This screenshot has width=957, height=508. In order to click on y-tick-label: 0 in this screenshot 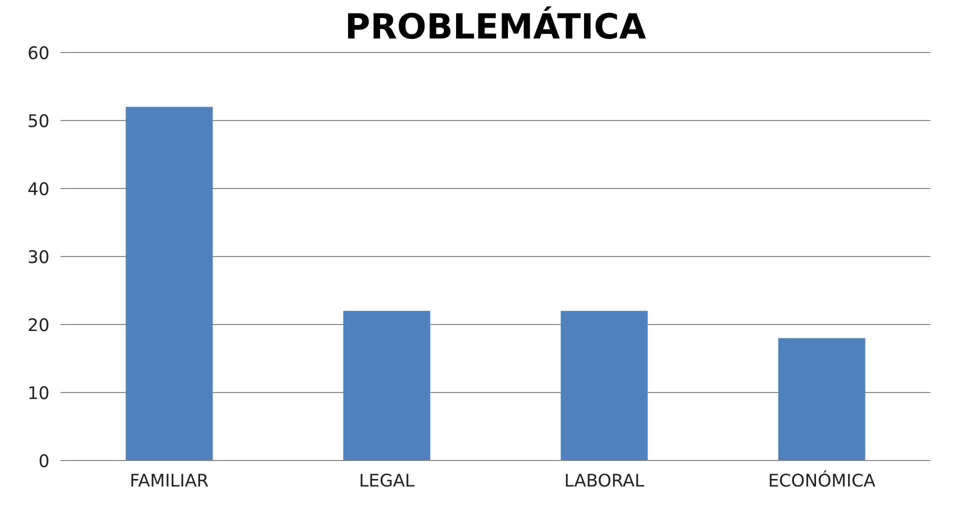, I will do `click(44, 462)`.